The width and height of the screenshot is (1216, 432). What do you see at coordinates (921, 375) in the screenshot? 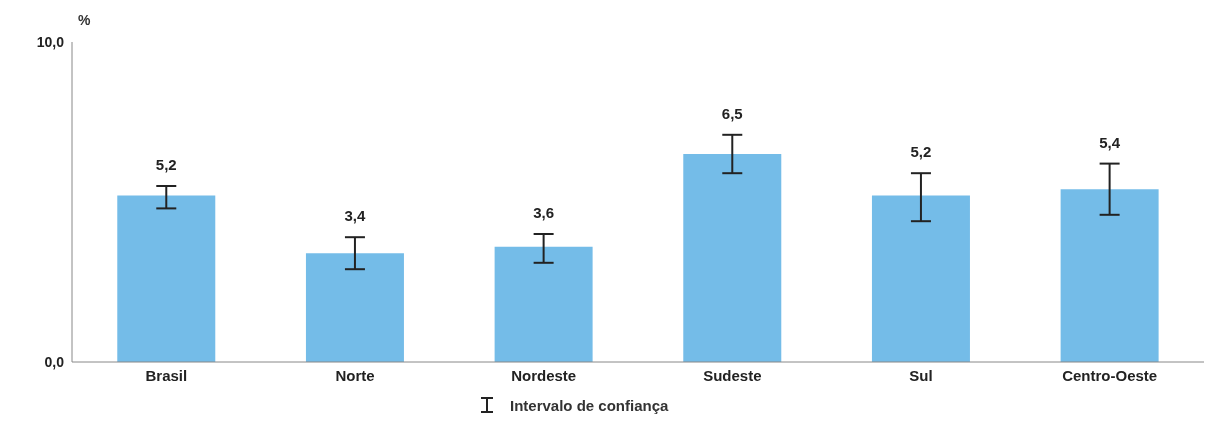
I see `x-tick-label: Sul` at bounding box center [921, 375].